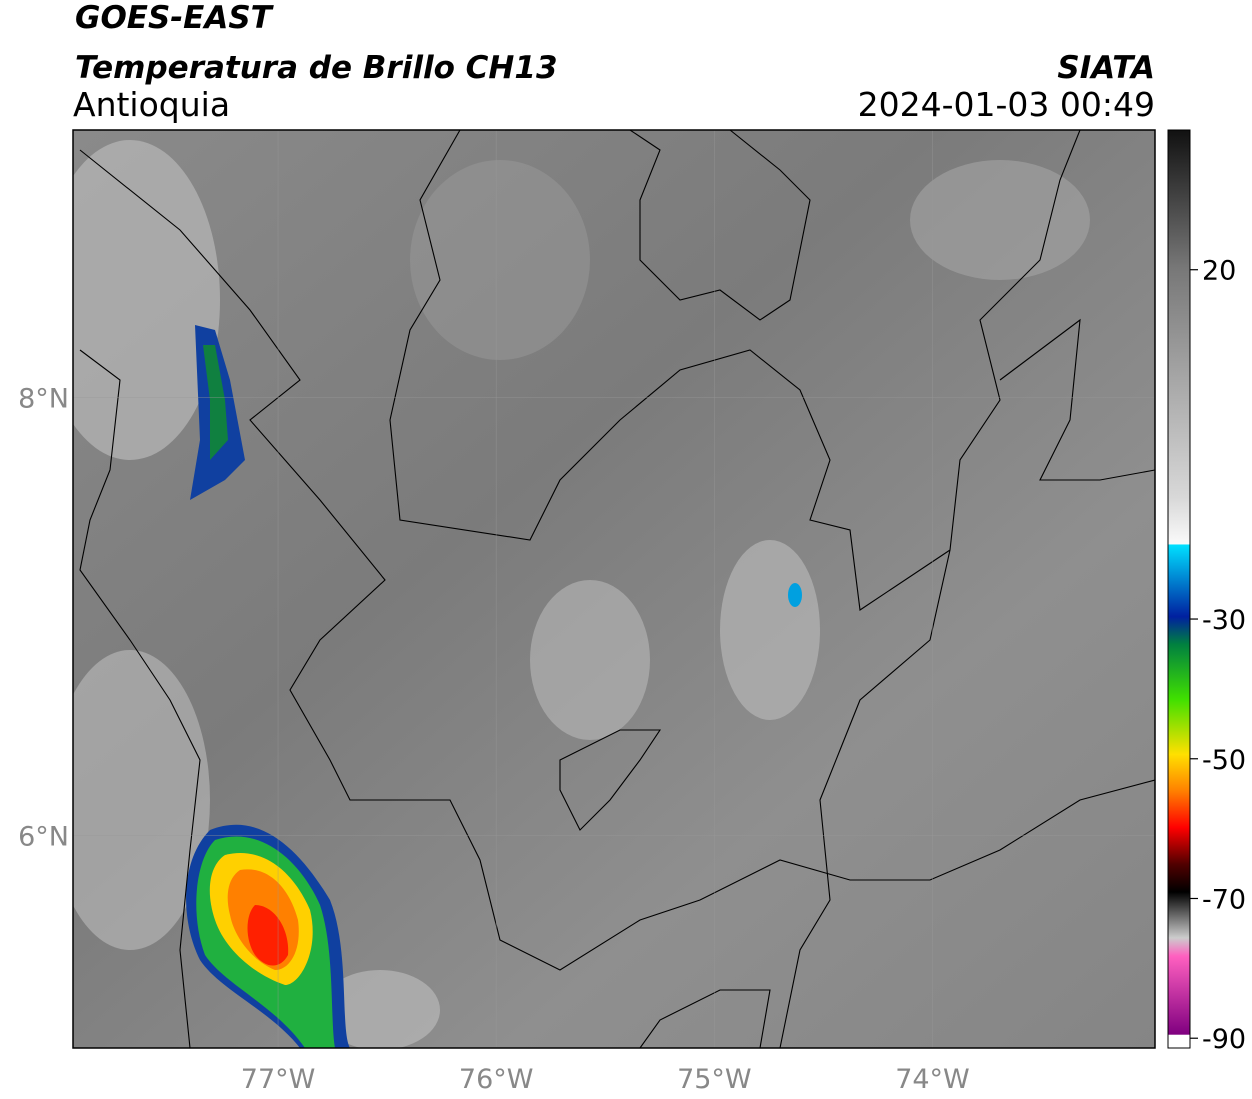  Describe the element at coordinates (43, 836) in the screenshot. I see `y-tick-label: 6°N` at that location.